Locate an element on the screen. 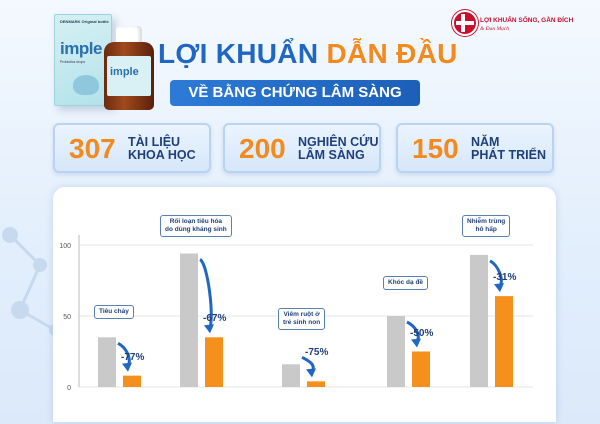  stat-label-line2: KHOA HỌC is located at coordinates (162, 155).